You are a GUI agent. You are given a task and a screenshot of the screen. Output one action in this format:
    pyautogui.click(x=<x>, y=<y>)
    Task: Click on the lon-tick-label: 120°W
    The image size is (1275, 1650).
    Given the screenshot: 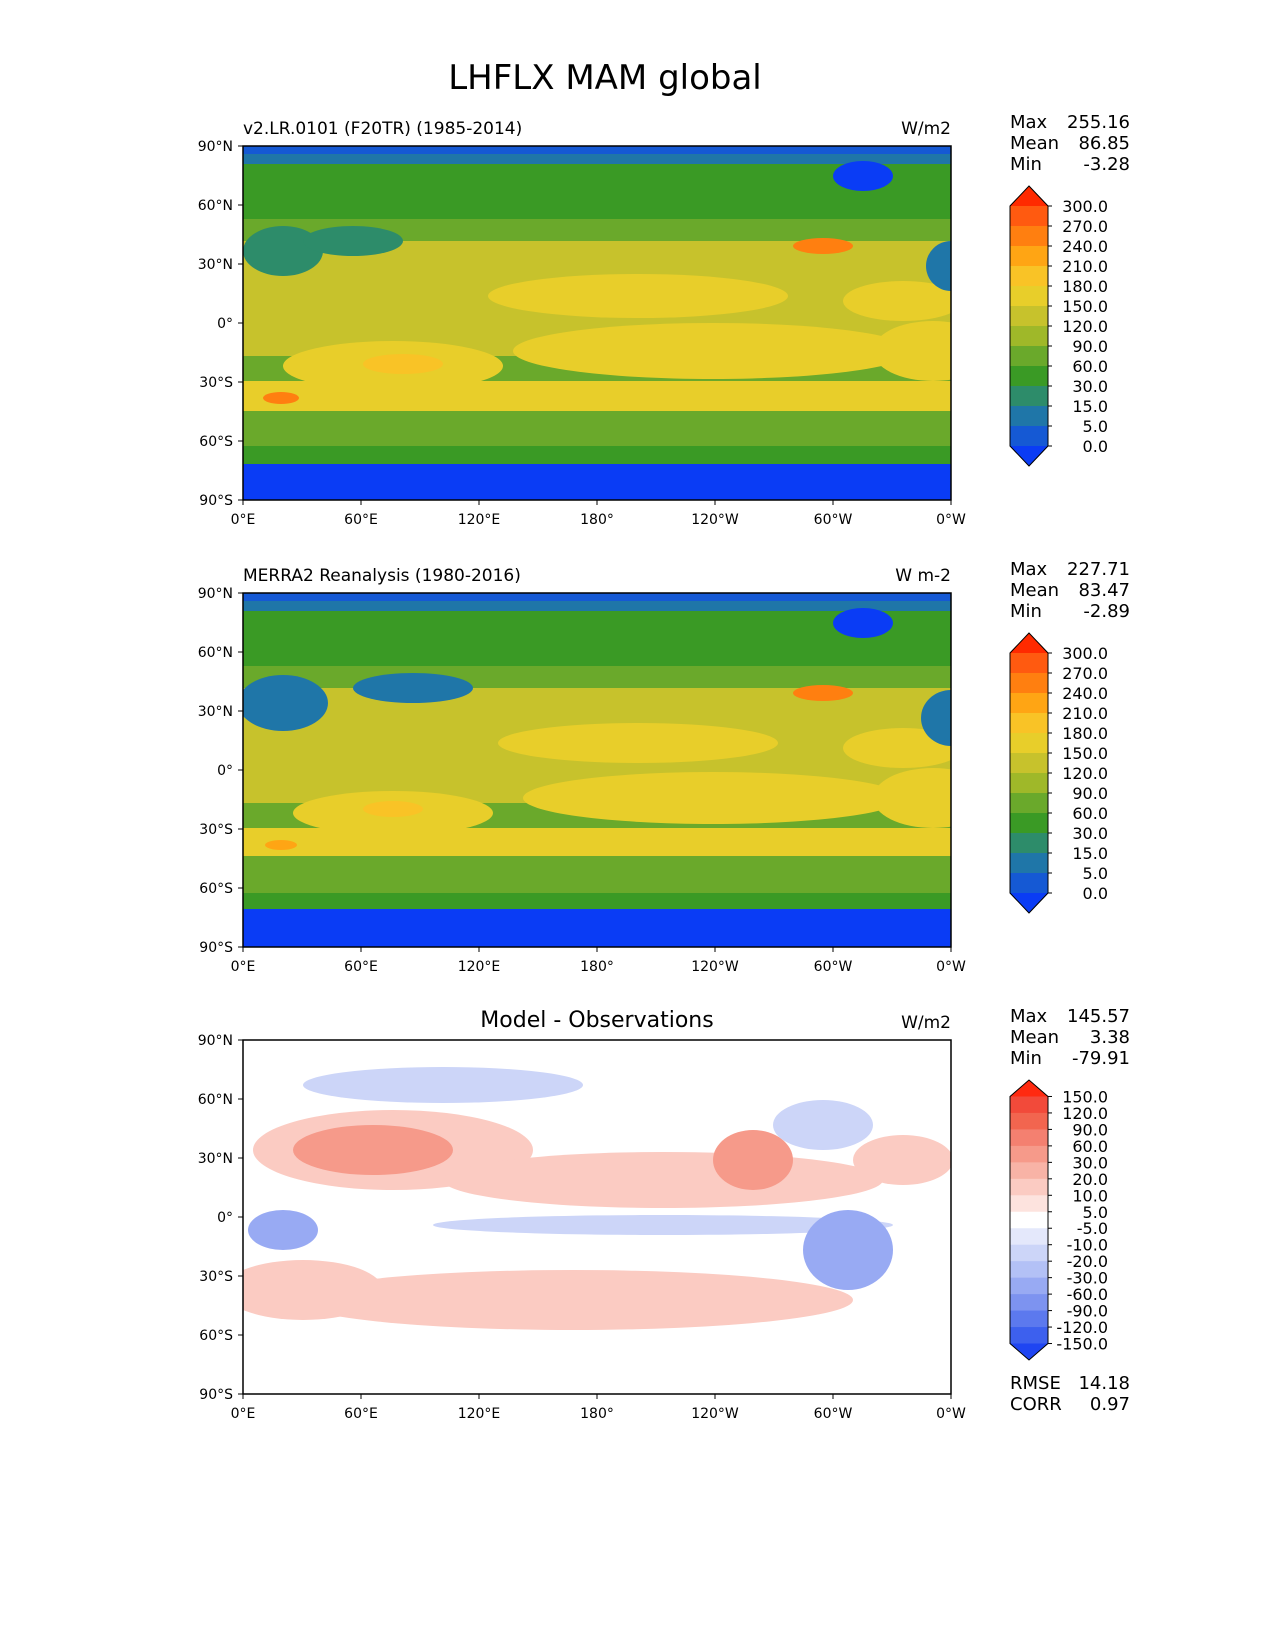 What is the action you would take?
    pyautogui.click(x=715, y=1414)
    